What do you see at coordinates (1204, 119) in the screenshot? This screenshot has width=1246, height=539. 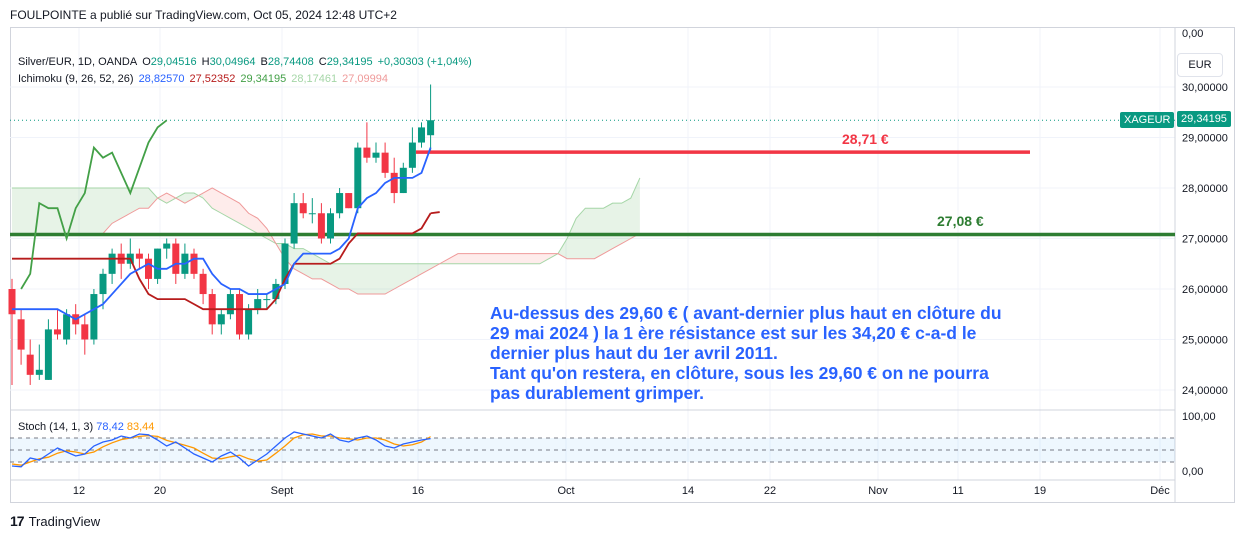 I see `last-price-tag: 29,34195` at bounding box center [1204, 119].